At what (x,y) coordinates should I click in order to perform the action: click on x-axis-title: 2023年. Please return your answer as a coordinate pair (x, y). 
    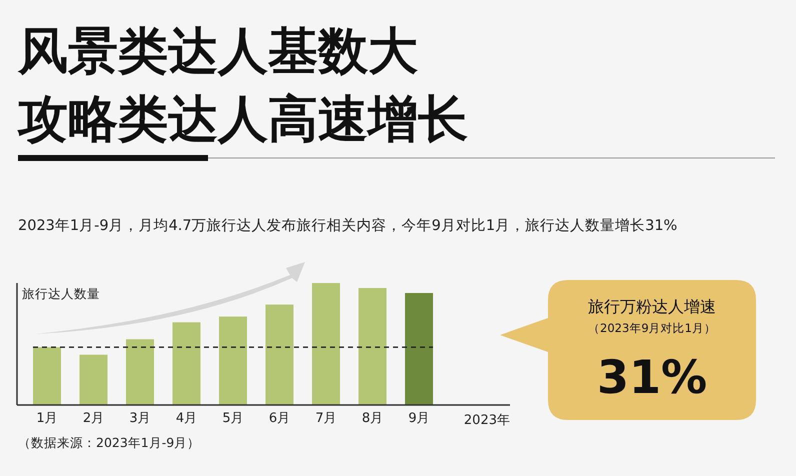
    Looking at the image, I should click on (487, 420).